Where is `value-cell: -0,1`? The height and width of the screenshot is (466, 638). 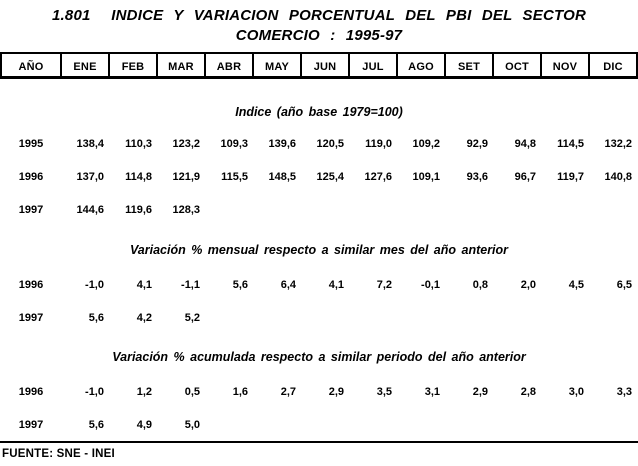 value-cell: -0,1 is located at coordinates (430, 285).